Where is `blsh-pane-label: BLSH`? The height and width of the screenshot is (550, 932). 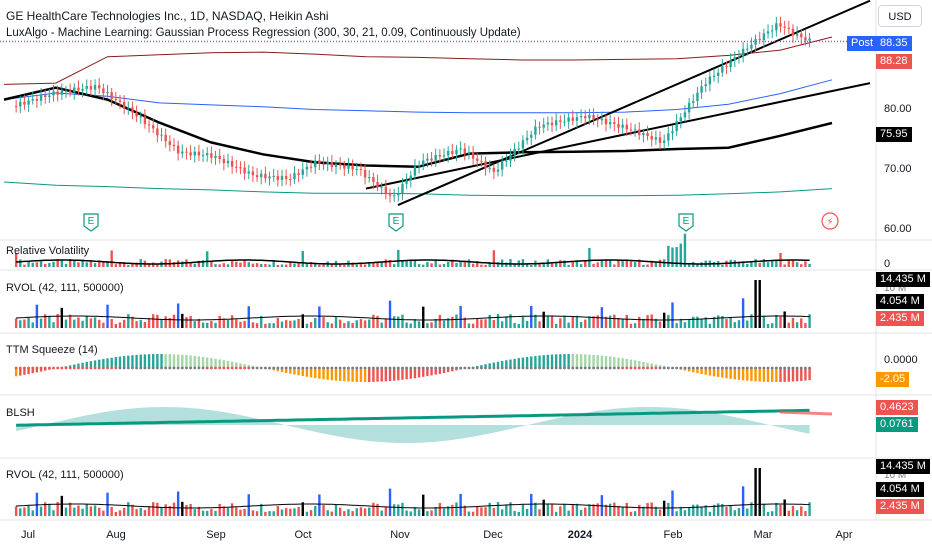 blsh-pane-label: BLSH is located at coordinates (20, 413).